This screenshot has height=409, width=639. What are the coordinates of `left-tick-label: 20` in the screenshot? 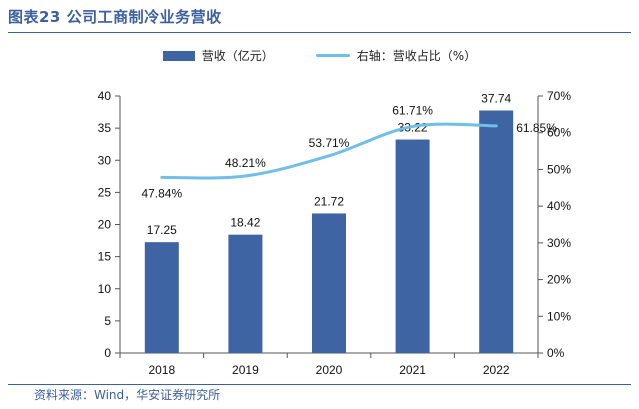 It's located at (105, 225).